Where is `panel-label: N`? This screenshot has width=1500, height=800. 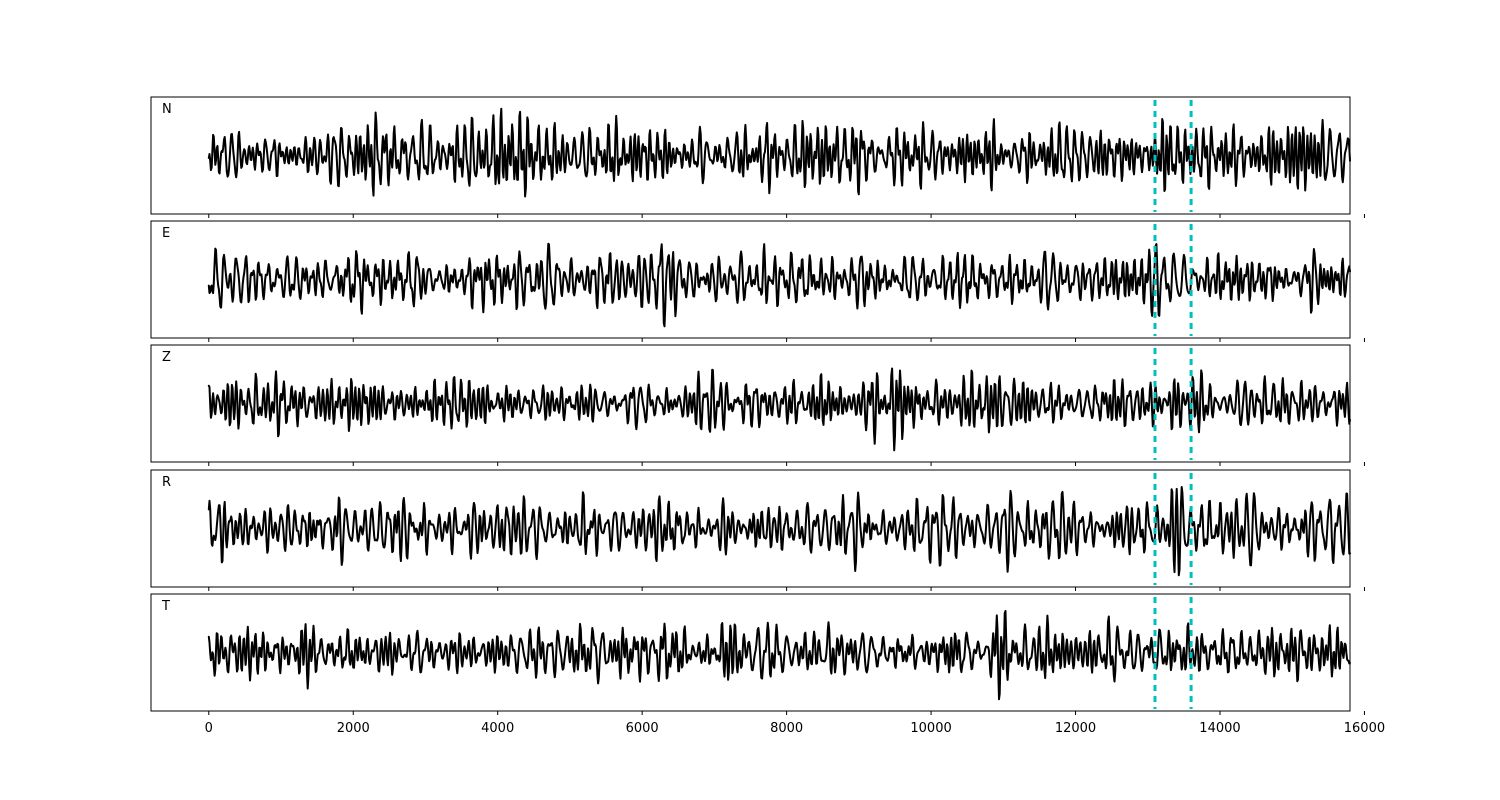 panel-label: N is located at coordinates (167, 109).